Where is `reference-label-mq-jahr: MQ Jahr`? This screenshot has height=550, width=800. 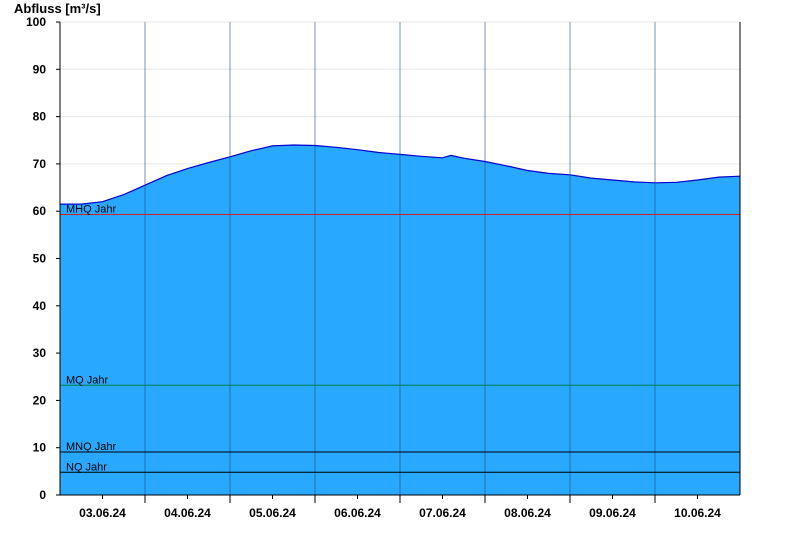
reference-label-mq-jahr: MQ Jahr is located at coordinates (87, 380).